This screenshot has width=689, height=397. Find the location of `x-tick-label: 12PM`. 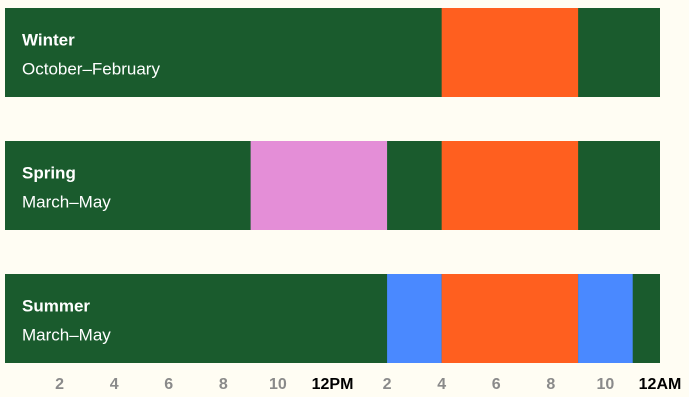

x-tick-label: 12PM is located at coordinates (333, 384).